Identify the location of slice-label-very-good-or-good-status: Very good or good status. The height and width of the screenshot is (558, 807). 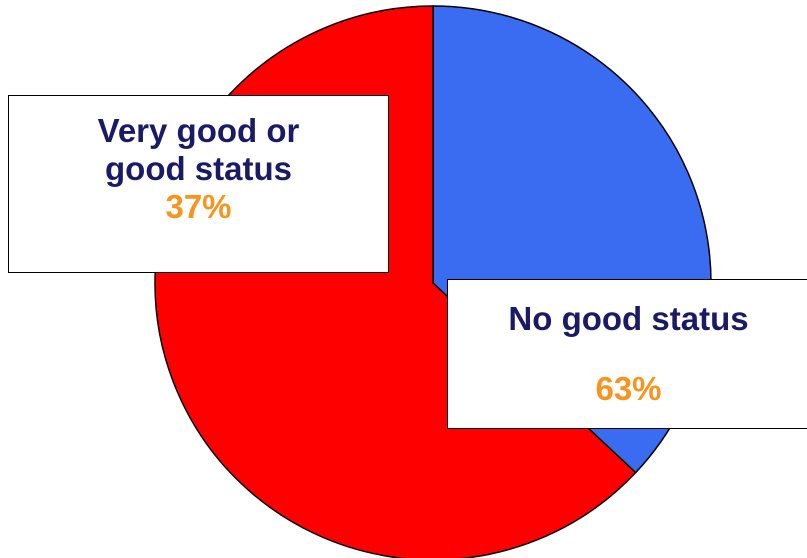
(198, 149).